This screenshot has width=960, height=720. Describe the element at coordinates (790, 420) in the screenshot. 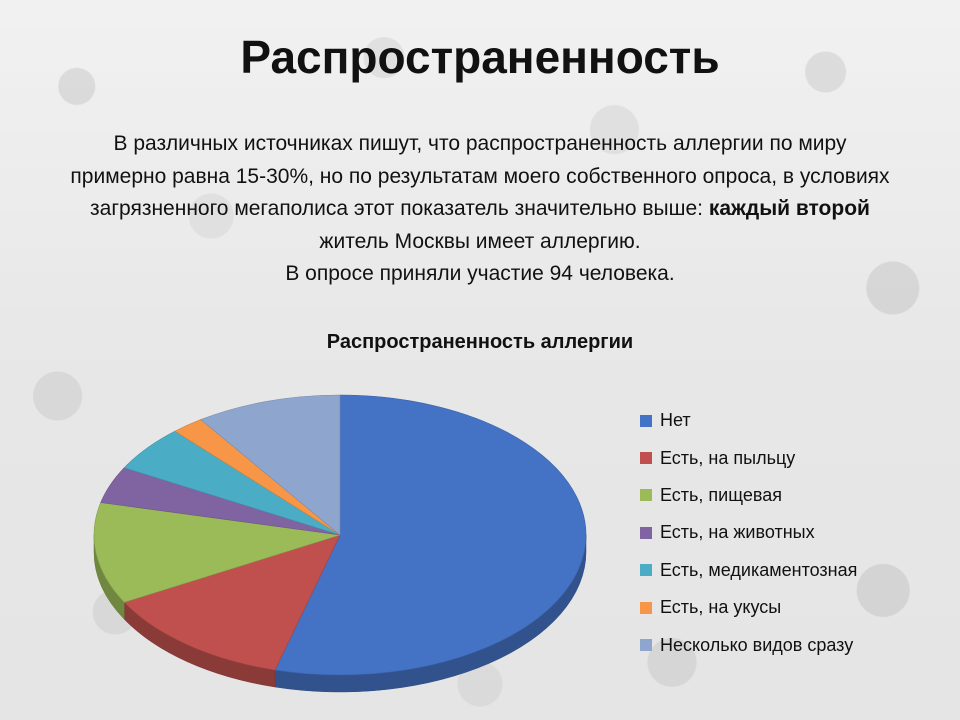

I see `legend-item: Нет` at that location.